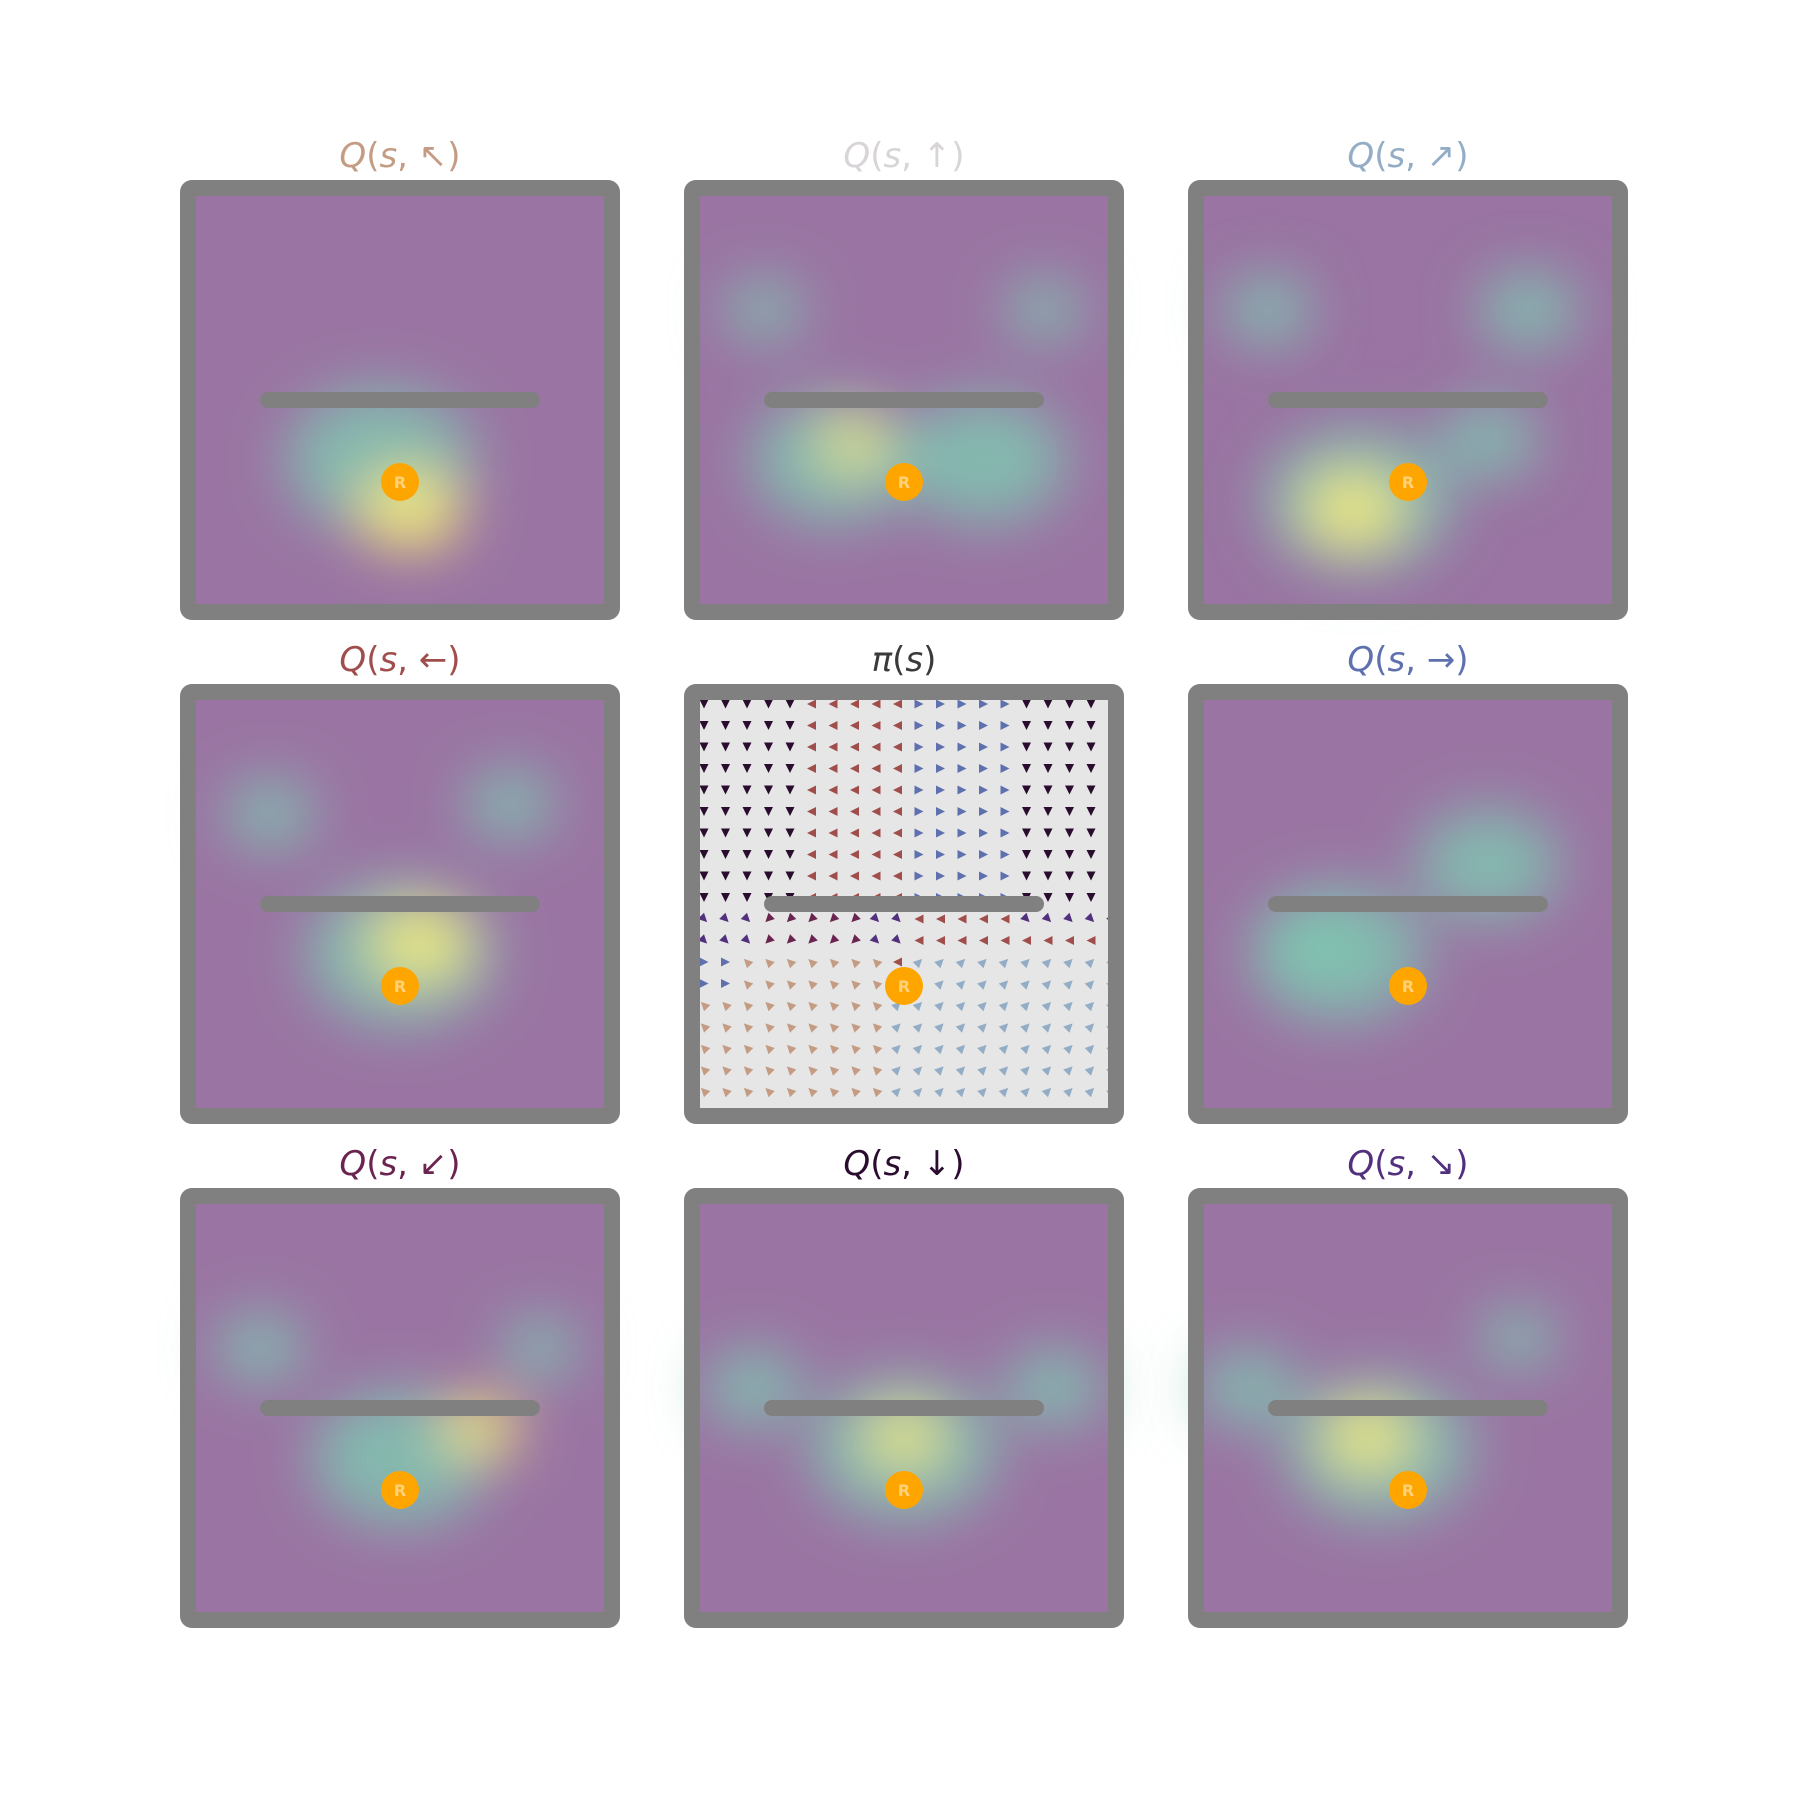 The image size is (1800, 1800). What do you see at coordinates (1405, 915) in the screenshot?
I see `heat-layer` at bounding box center [1405, 915].